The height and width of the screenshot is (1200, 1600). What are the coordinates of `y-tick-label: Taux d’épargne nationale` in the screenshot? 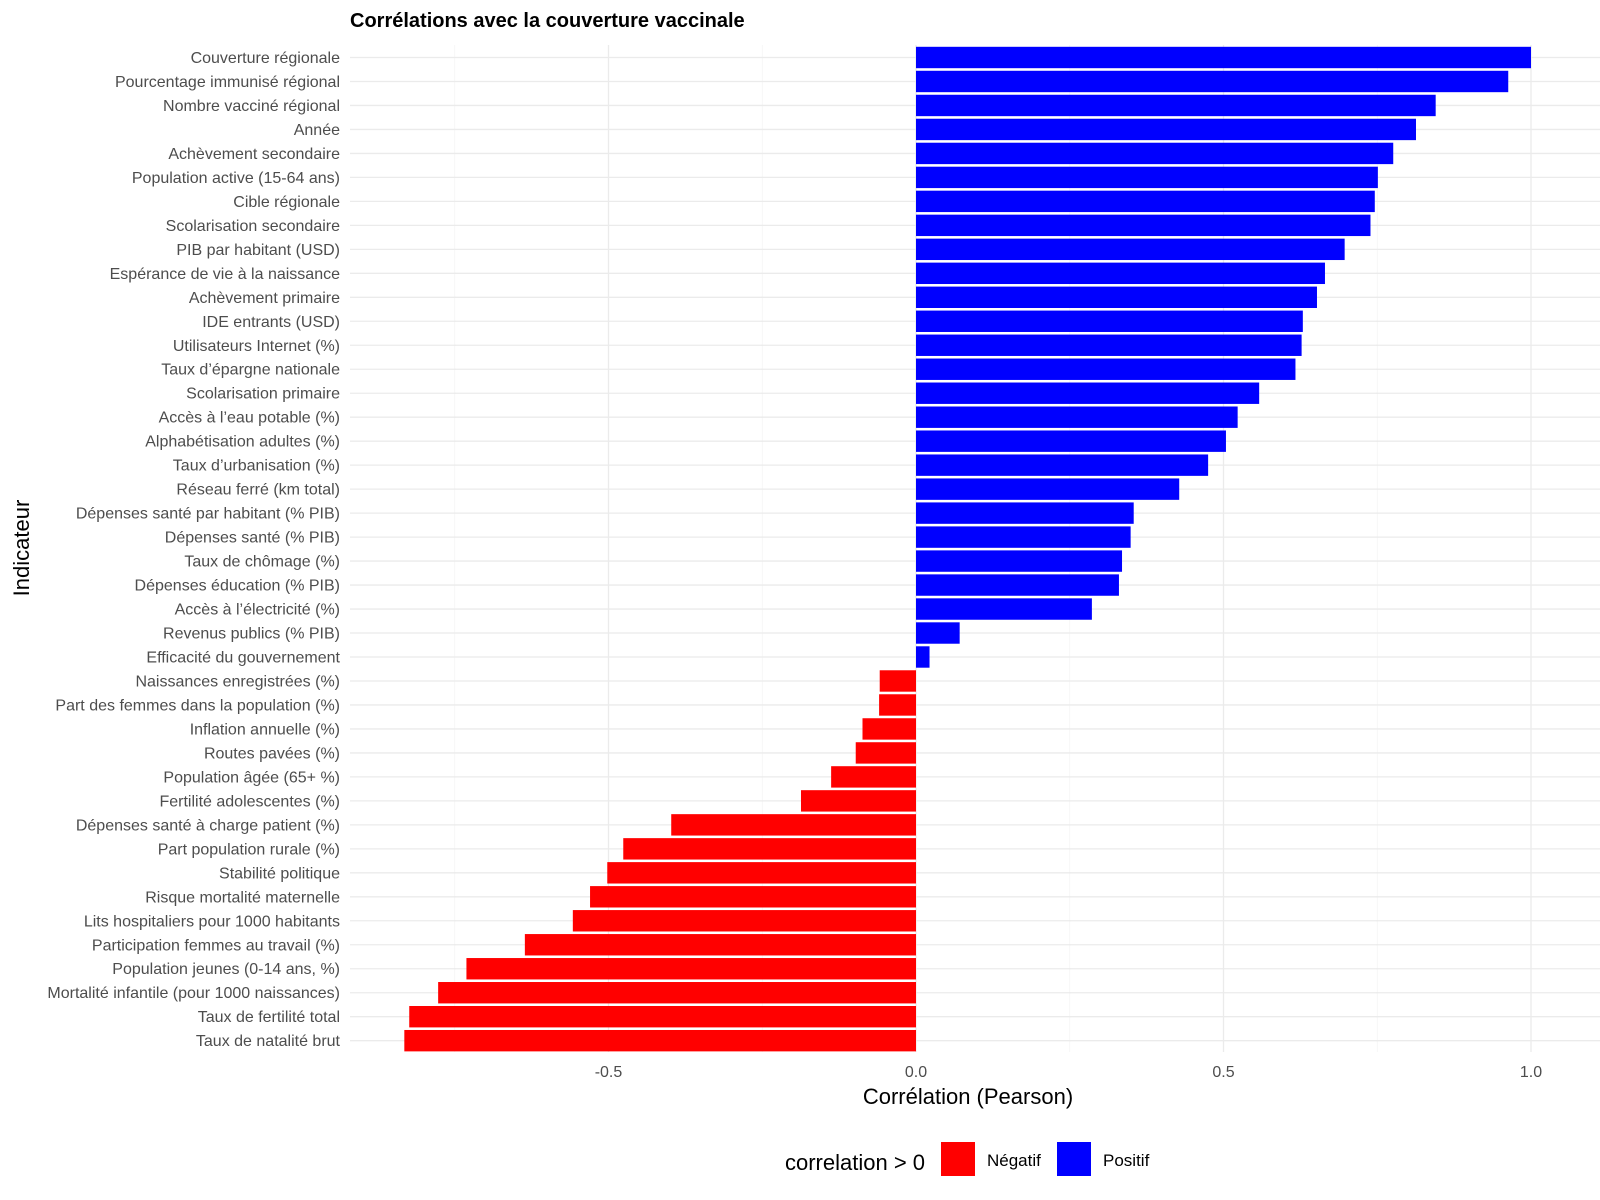 It's located at (250, 370).